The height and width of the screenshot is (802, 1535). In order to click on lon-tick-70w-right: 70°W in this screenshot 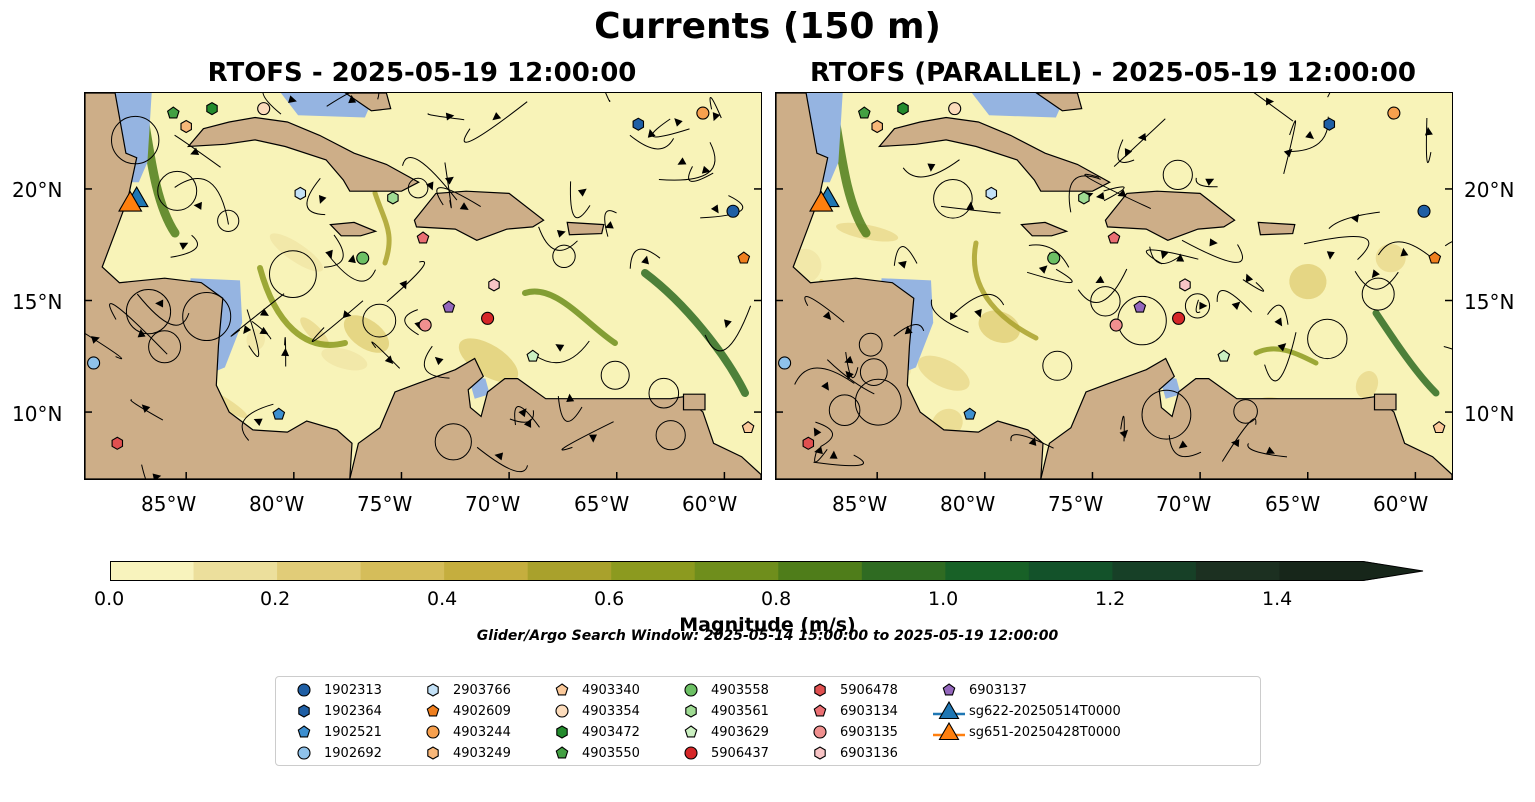, I will do `click(1184, 504)`.